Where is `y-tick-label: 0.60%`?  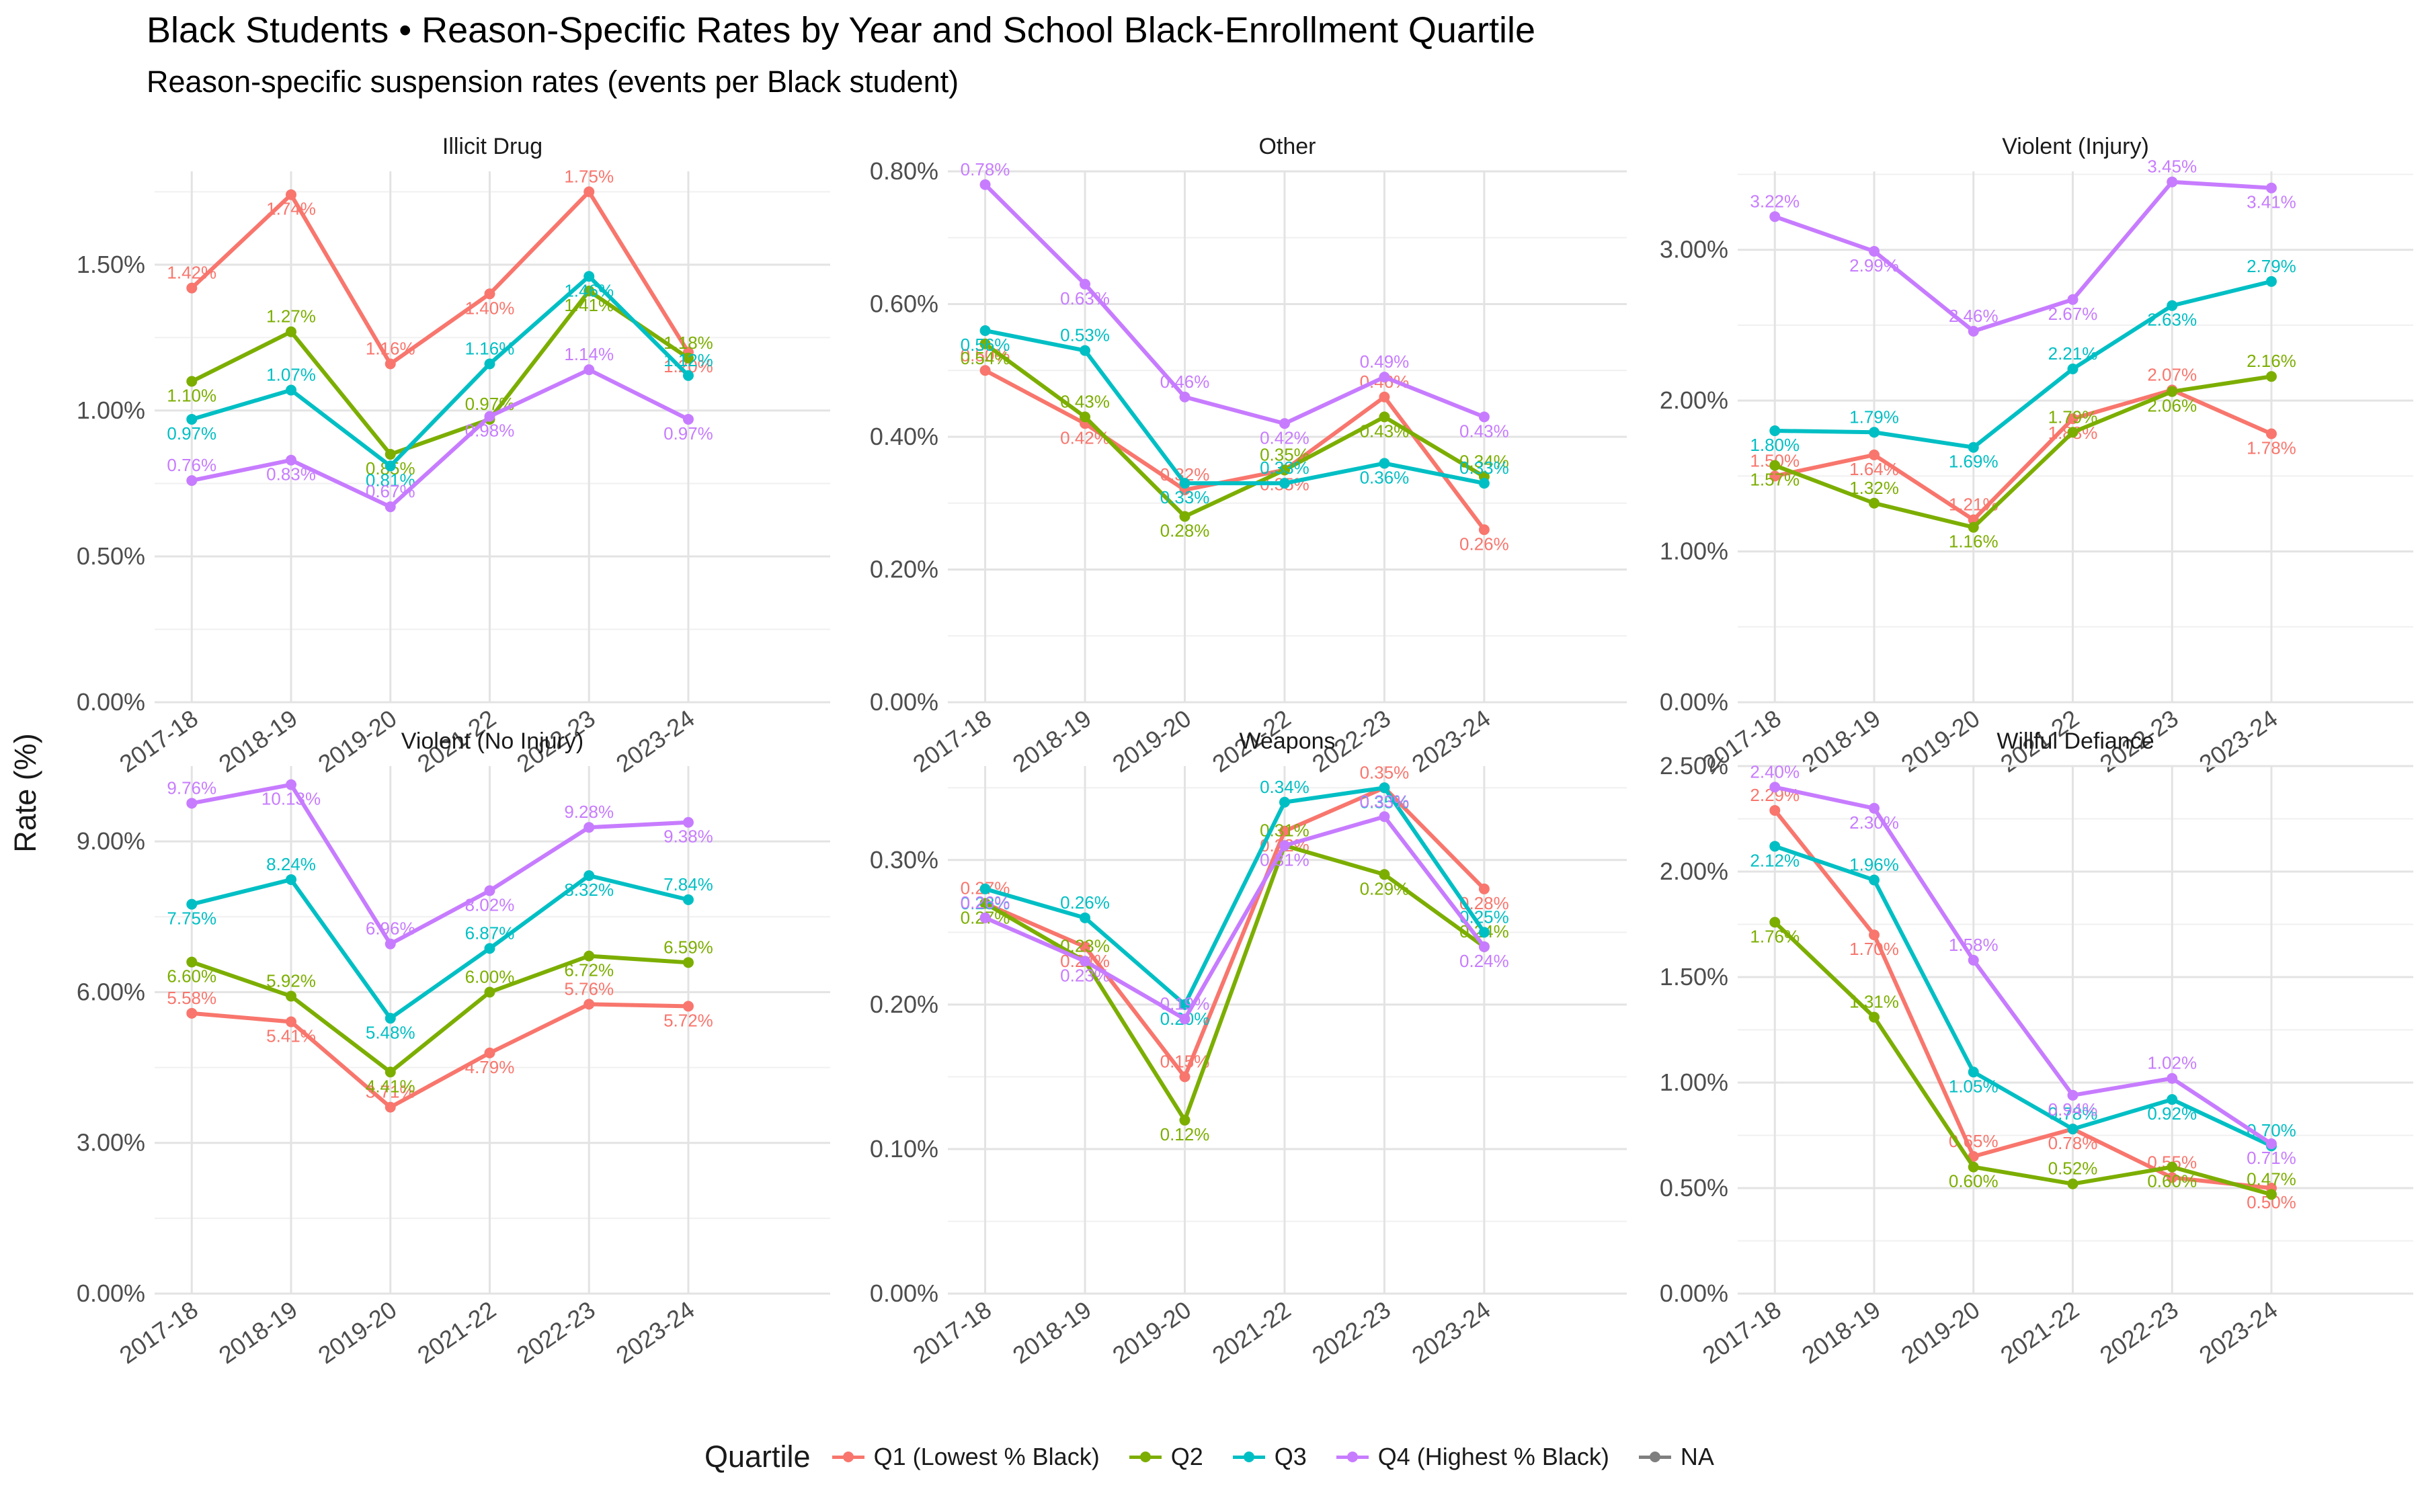 y-tick-label: 0.60% is located at coordinates (904, 304).